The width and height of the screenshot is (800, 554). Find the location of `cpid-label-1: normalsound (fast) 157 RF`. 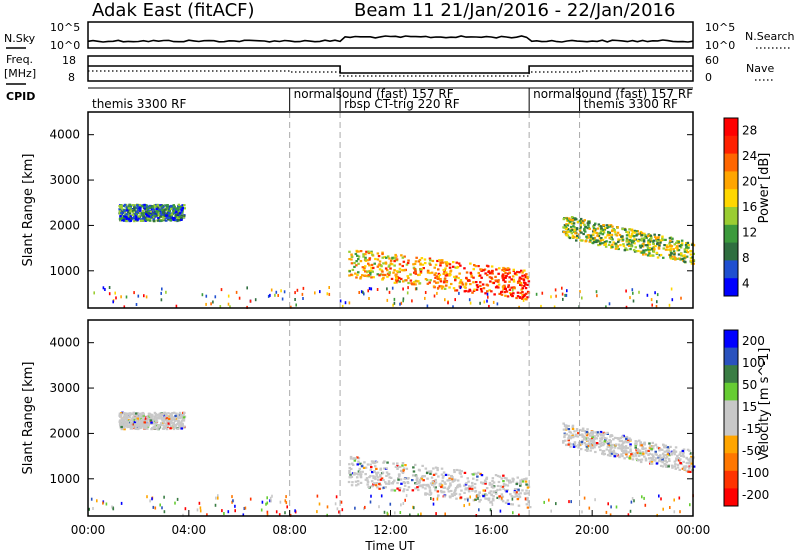

cpid-label-1: normalsound (fast) 157 RF is located at coordinates (374, 94).